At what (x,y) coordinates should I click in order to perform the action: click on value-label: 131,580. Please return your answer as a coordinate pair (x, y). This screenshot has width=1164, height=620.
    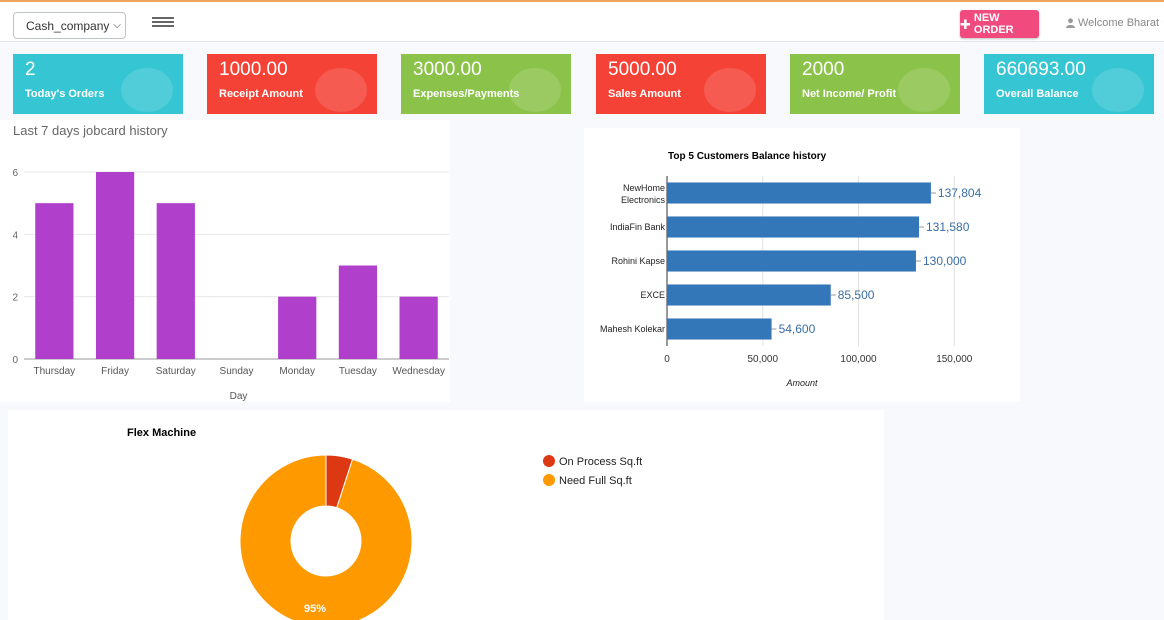
    Looking at the image, I should click on (948, 227).